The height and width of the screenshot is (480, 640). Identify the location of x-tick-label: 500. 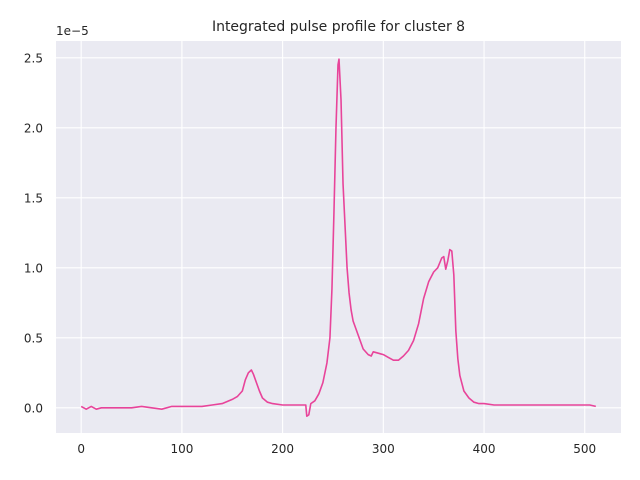
(584, 449).